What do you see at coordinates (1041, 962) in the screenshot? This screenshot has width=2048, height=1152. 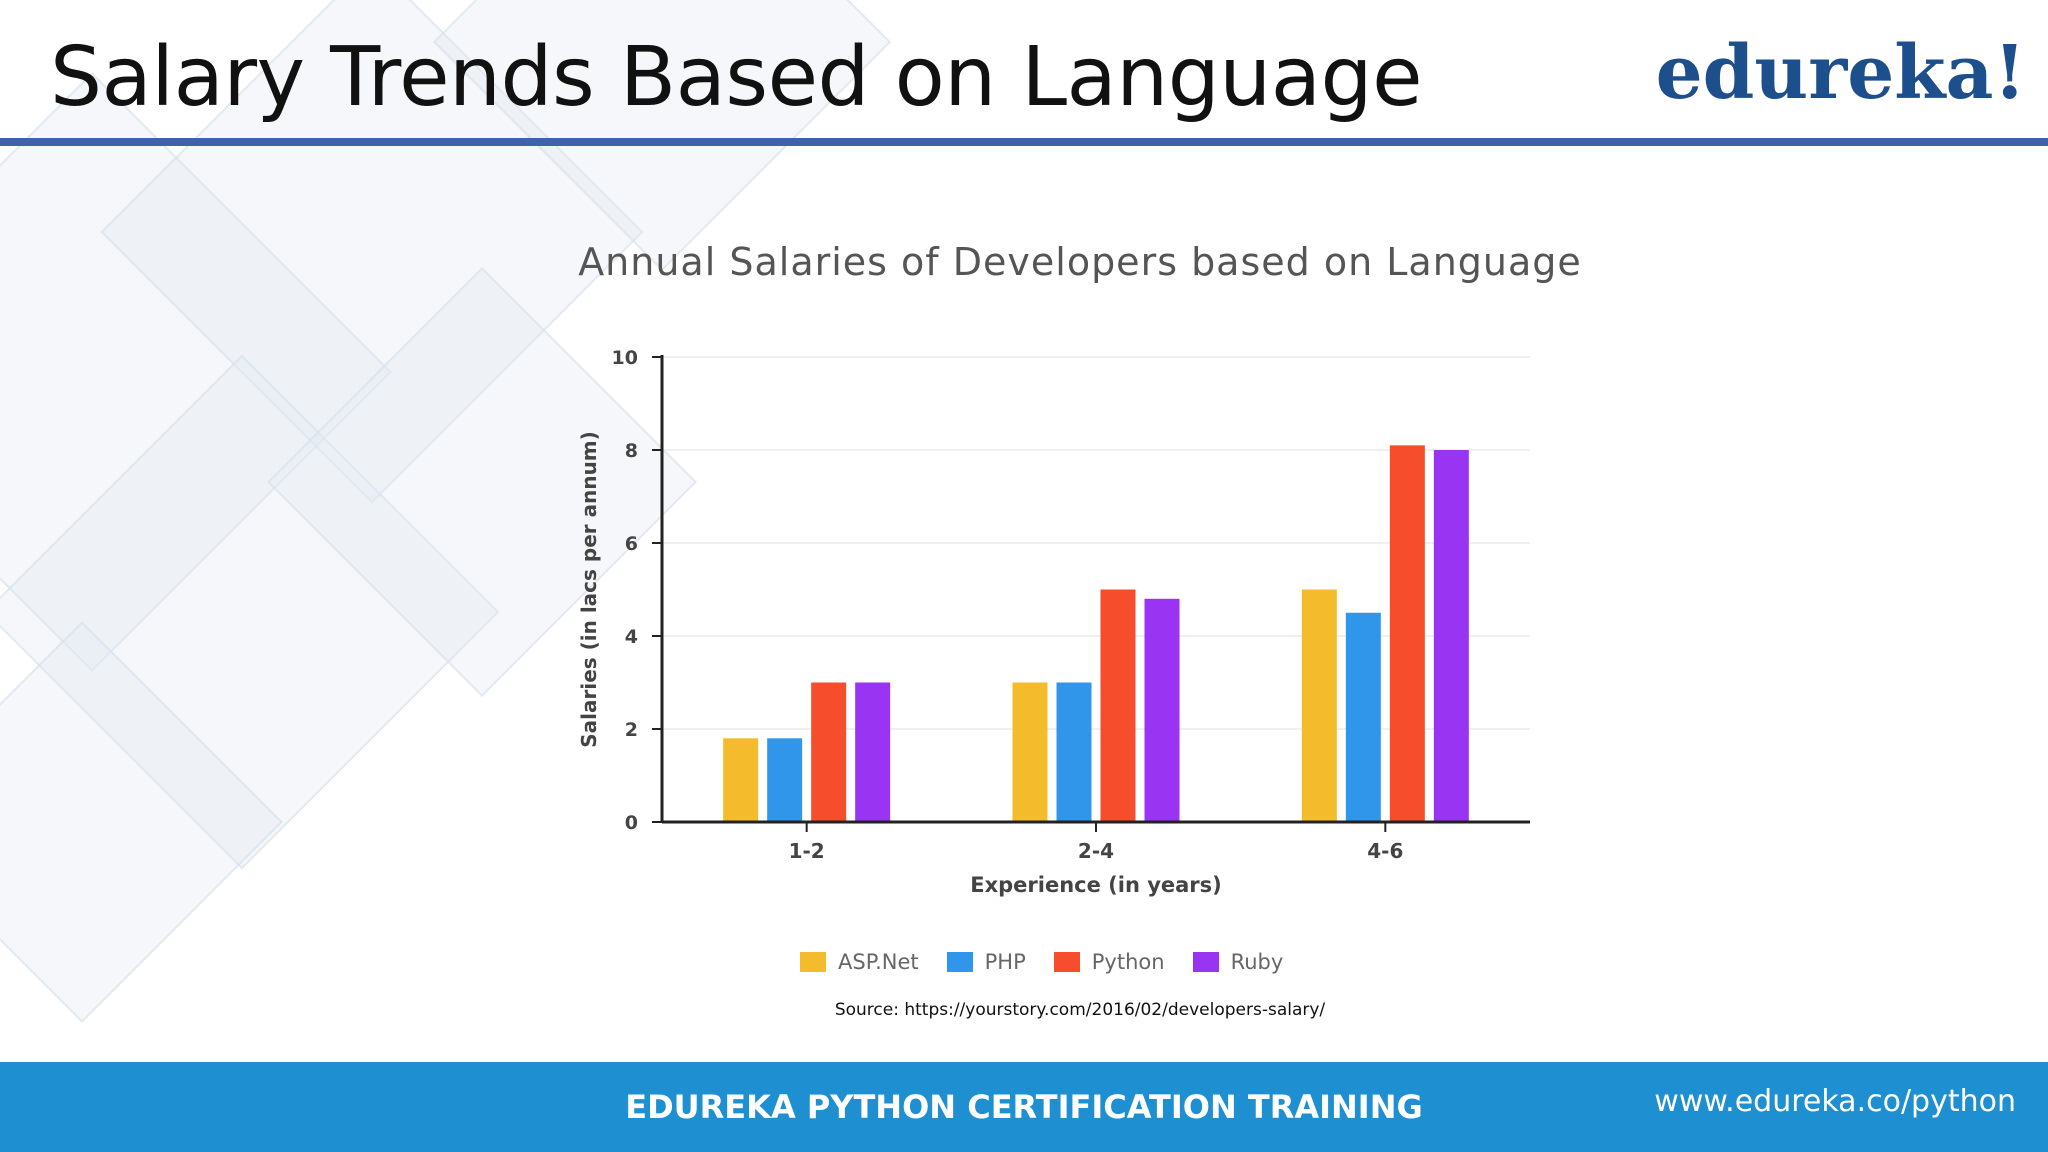 I see `chart-legend: ASP.Net PHP Python Ruby` at bounding box center [1041, 962].